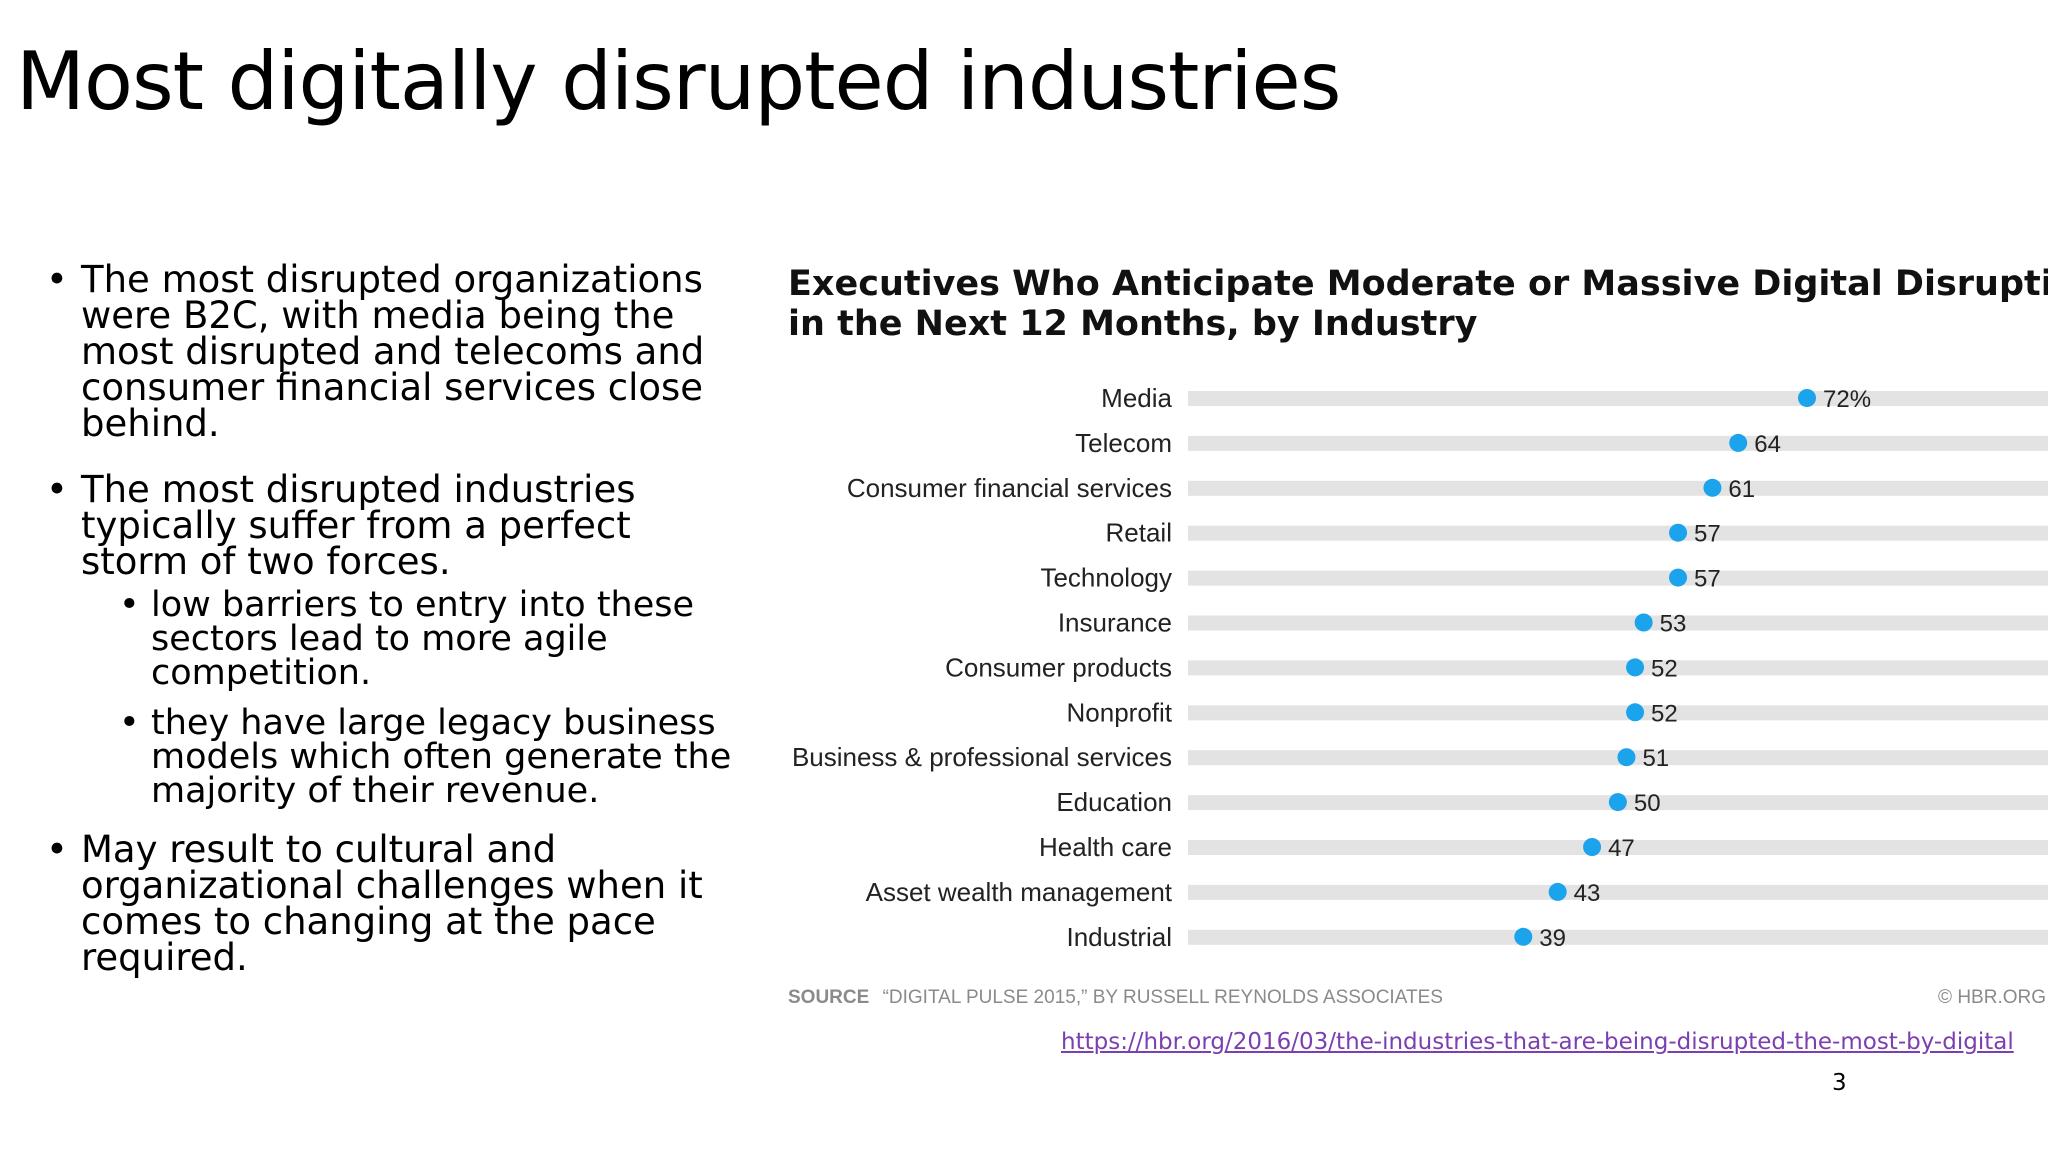 This screenshot has width=2048, height=1152. I want to click on category-label: Consumer products, so click(1058, 667).